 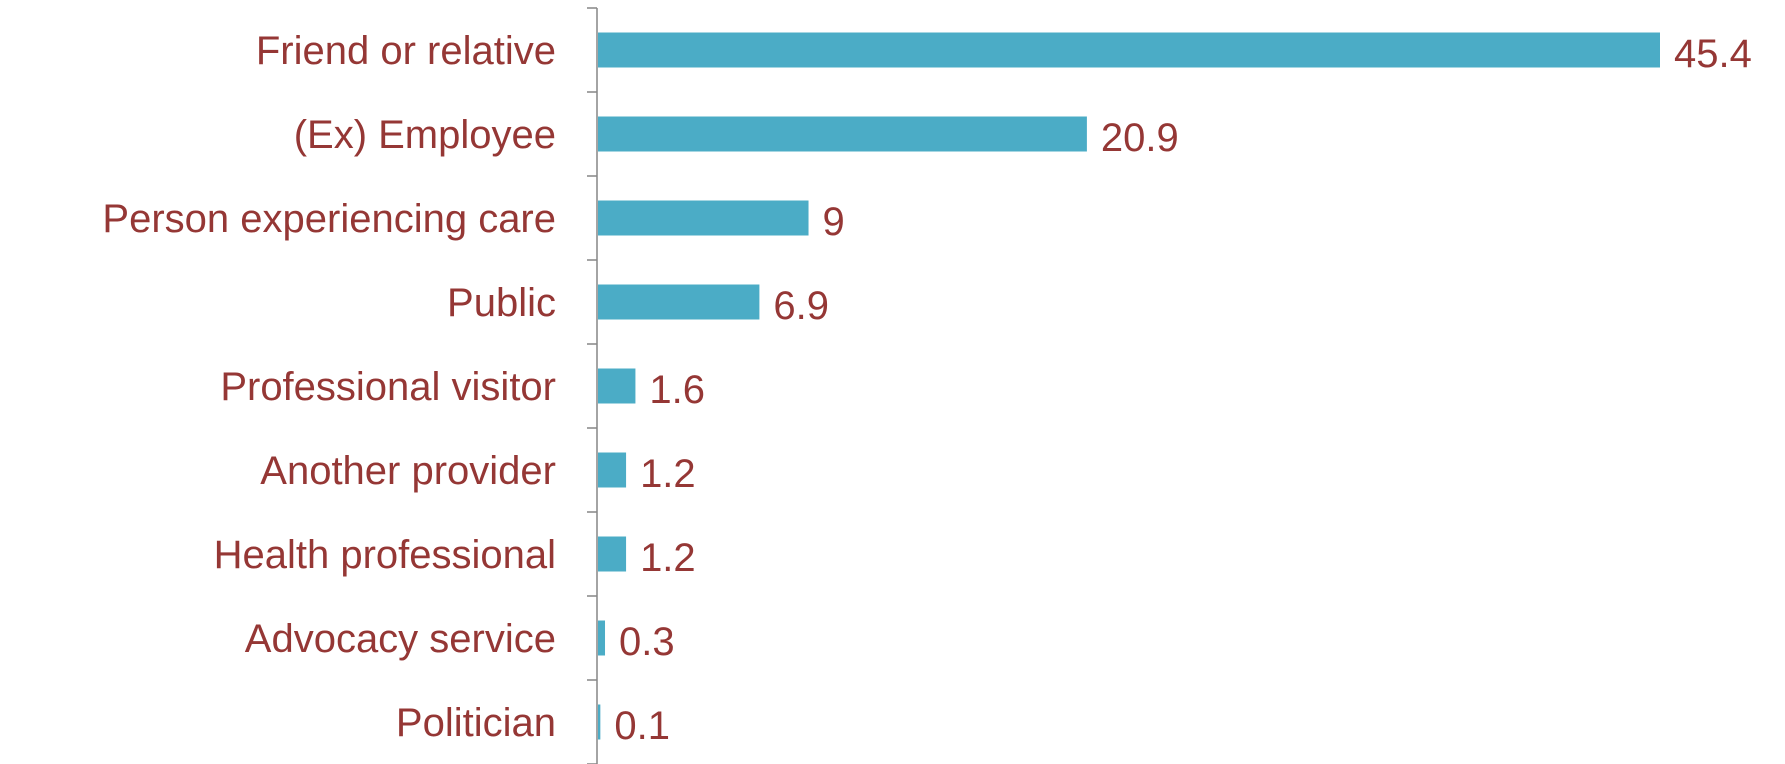 I want to click on value-label-advocacy-service: 0.3, so click(x=647, y=642).